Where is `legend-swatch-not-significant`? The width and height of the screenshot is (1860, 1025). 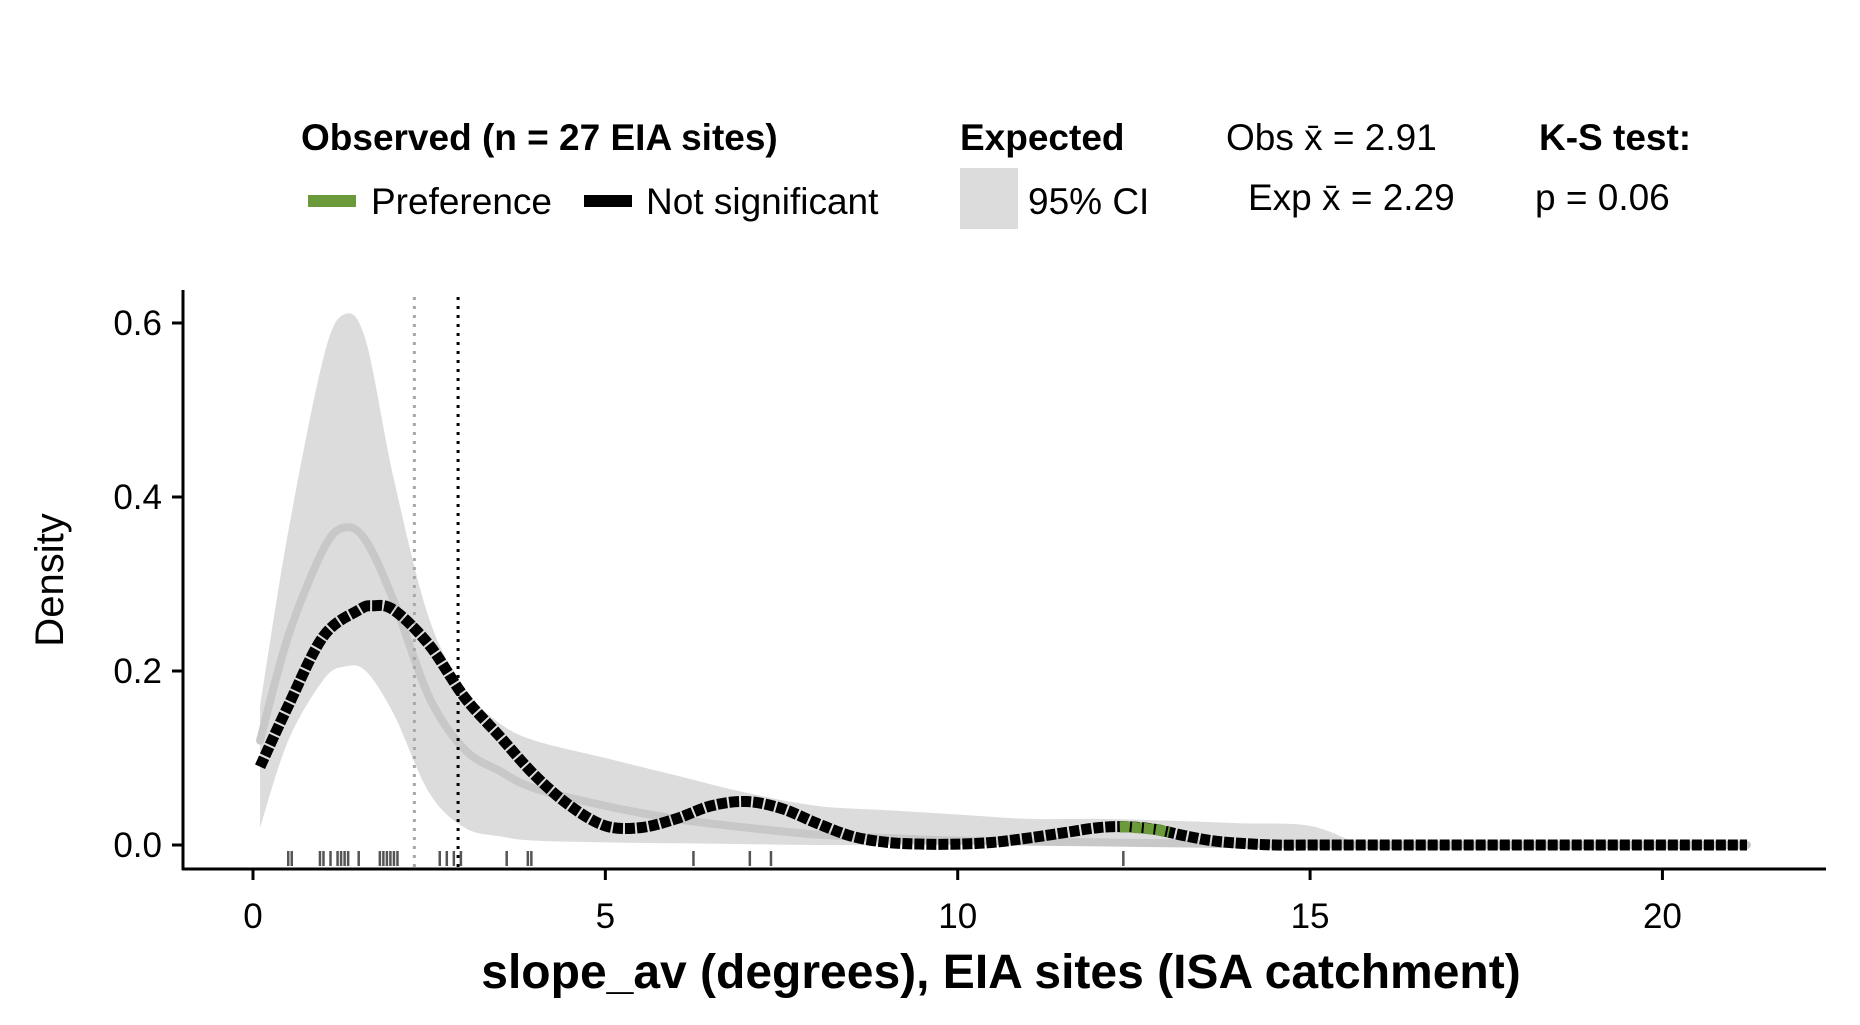 legend-swatch-not-significant is located at coordinates (608, 201).